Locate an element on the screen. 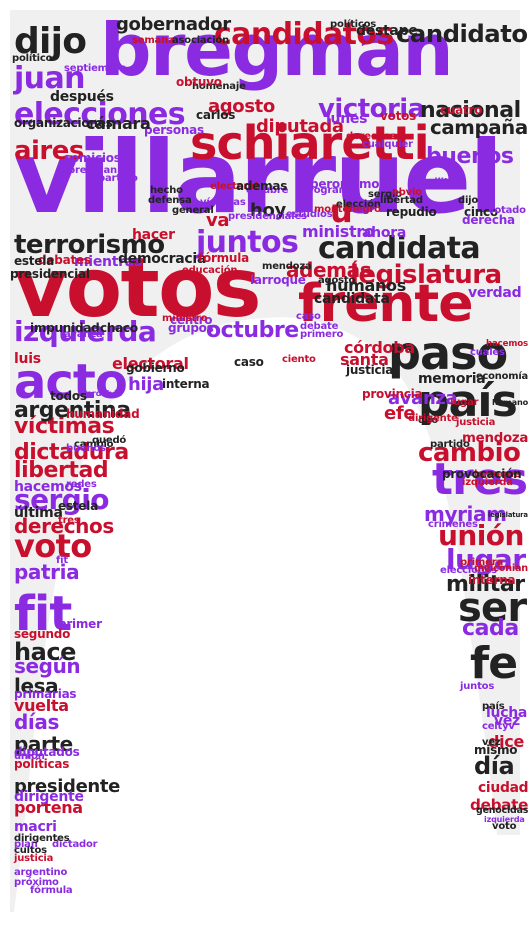 This screenshot has width=530, height=942. cloud-word: militar is located at coordinates (485, 584).